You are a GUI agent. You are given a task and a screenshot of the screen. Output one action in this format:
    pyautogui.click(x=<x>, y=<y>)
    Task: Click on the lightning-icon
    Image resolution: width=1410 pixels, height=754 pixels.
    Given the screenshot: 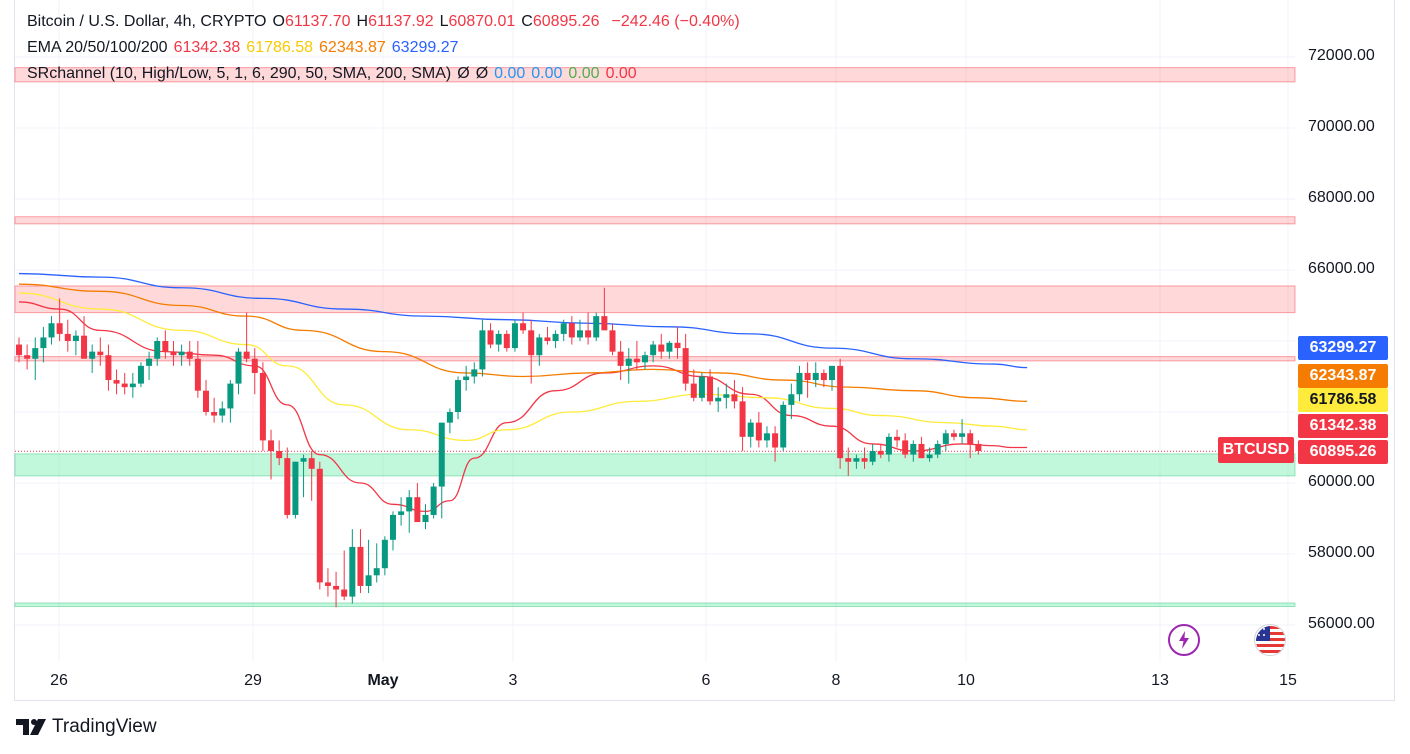 What is the action you would take?
    pyautogui.click(x=1184, y=640)
    